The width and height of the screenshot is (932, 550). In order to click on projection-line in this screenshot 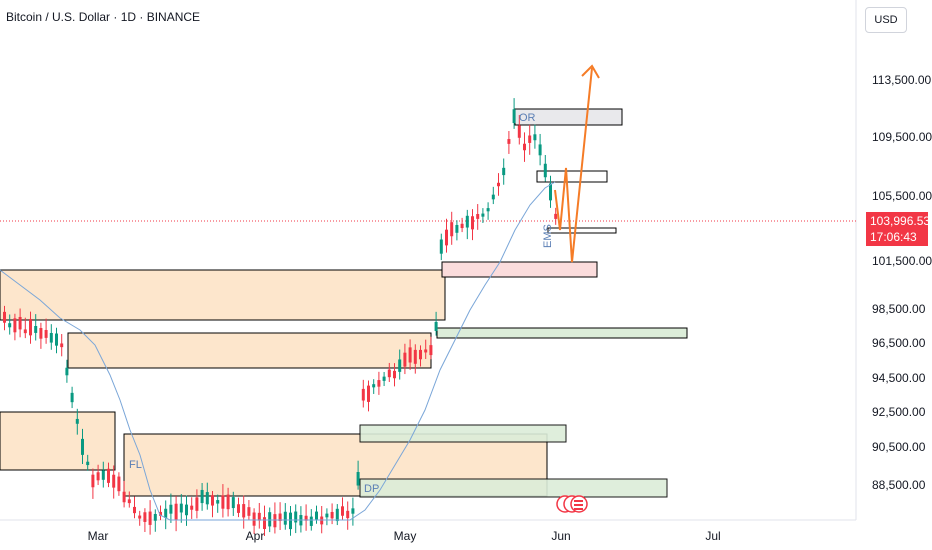, I will do `click(573, 165)`.